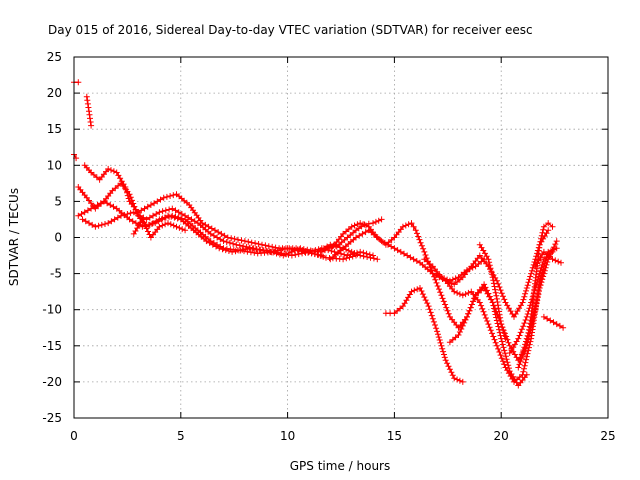  Describe the element at coordinates (74, 436) in the screenshot. I see `x-tick-label: 0` at that location.